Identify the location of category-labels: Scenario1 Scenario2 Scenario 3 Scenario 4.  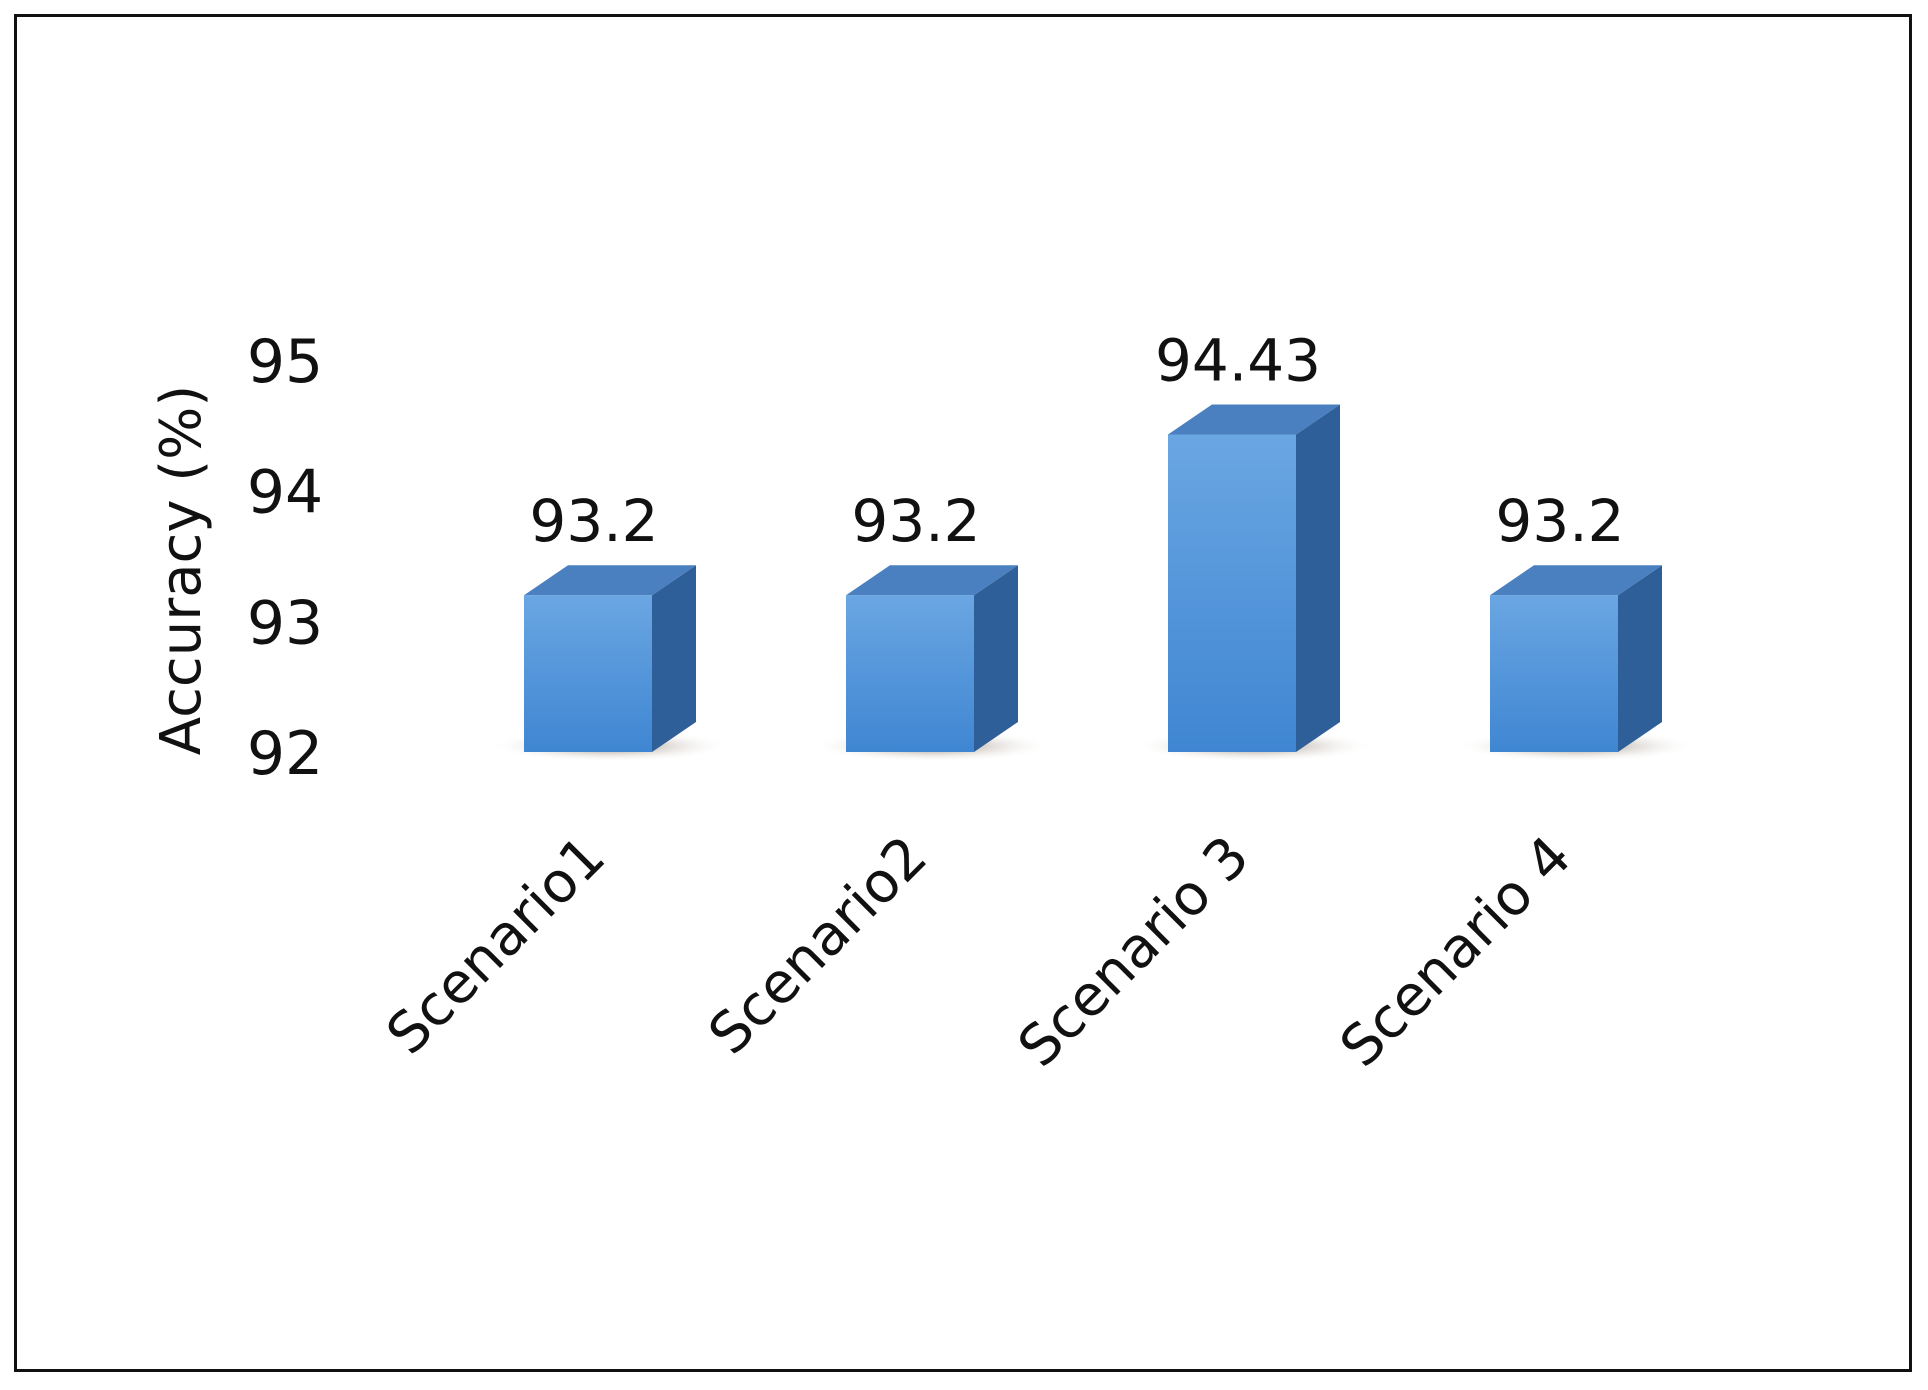
(979, 952).